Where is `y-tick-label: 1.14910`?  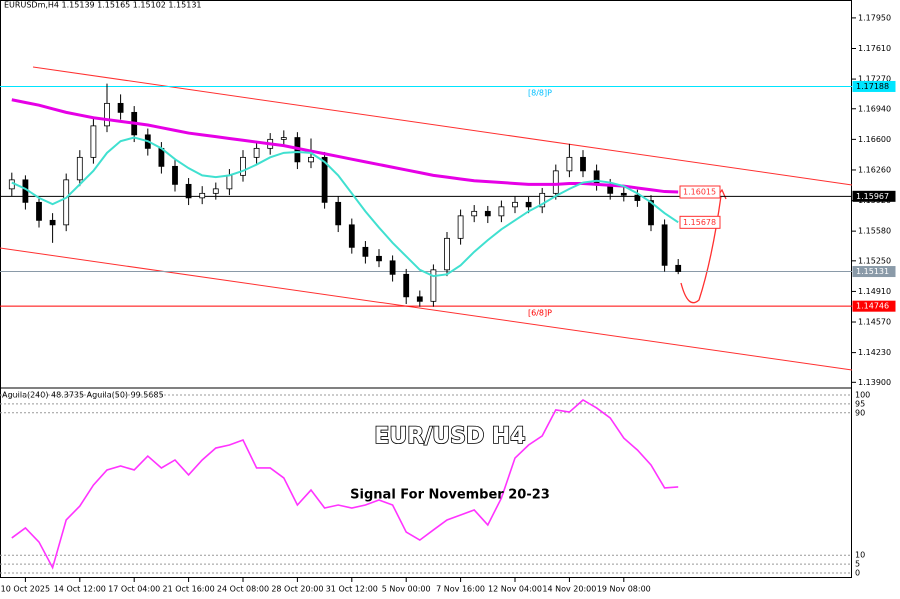 y-tick-label: 1.14910 is located at coordinates (874, 291).